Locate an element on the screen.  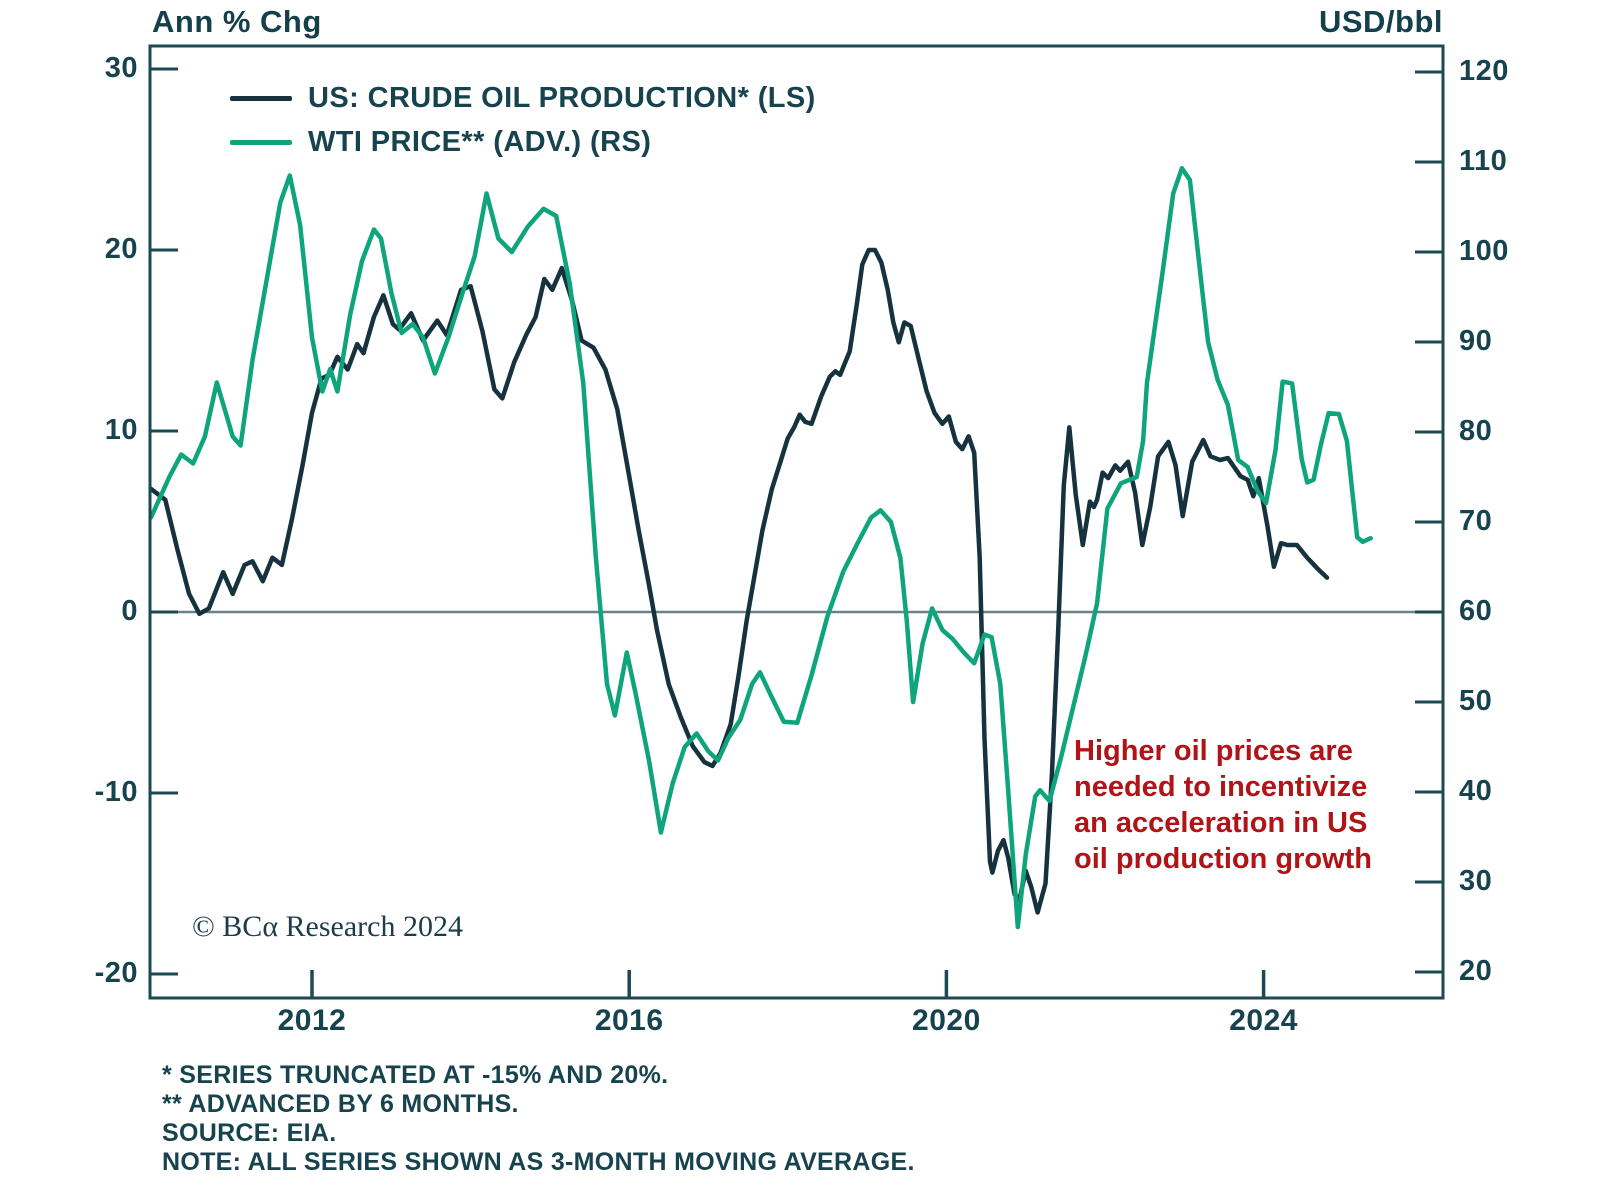
legend-item-wti: WTI PRICE** (ADV.) (RS) is located at coordinates (523, 142).